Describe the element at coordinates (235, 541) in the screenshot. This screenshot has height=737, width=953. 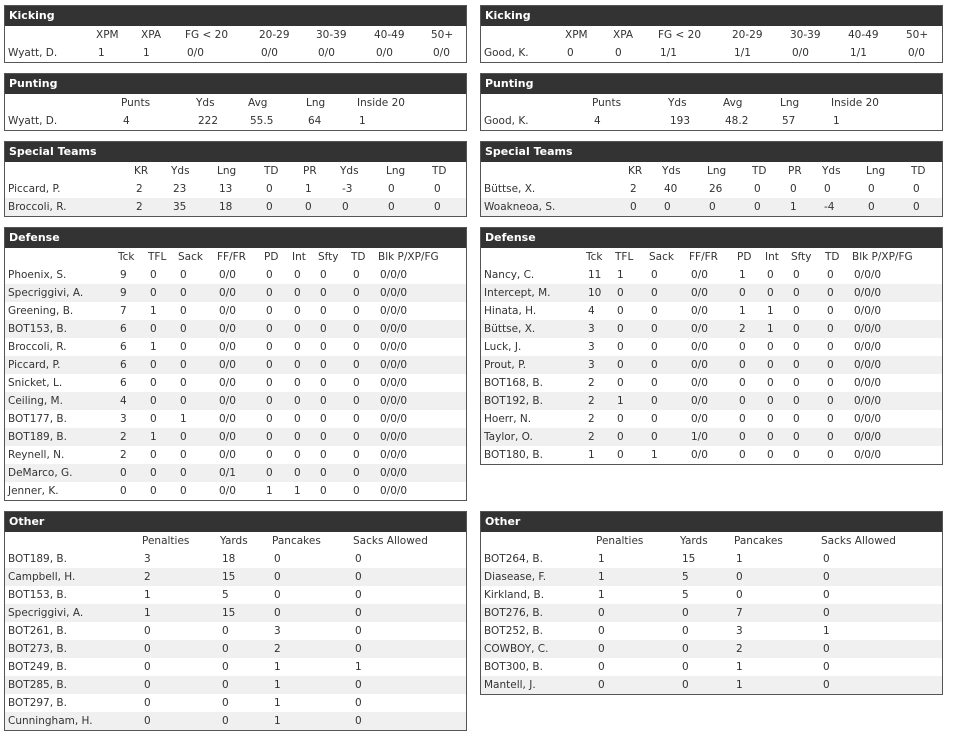
I see `header-row: Penalties Yards Pancakes Sacks Allowed` at that location.